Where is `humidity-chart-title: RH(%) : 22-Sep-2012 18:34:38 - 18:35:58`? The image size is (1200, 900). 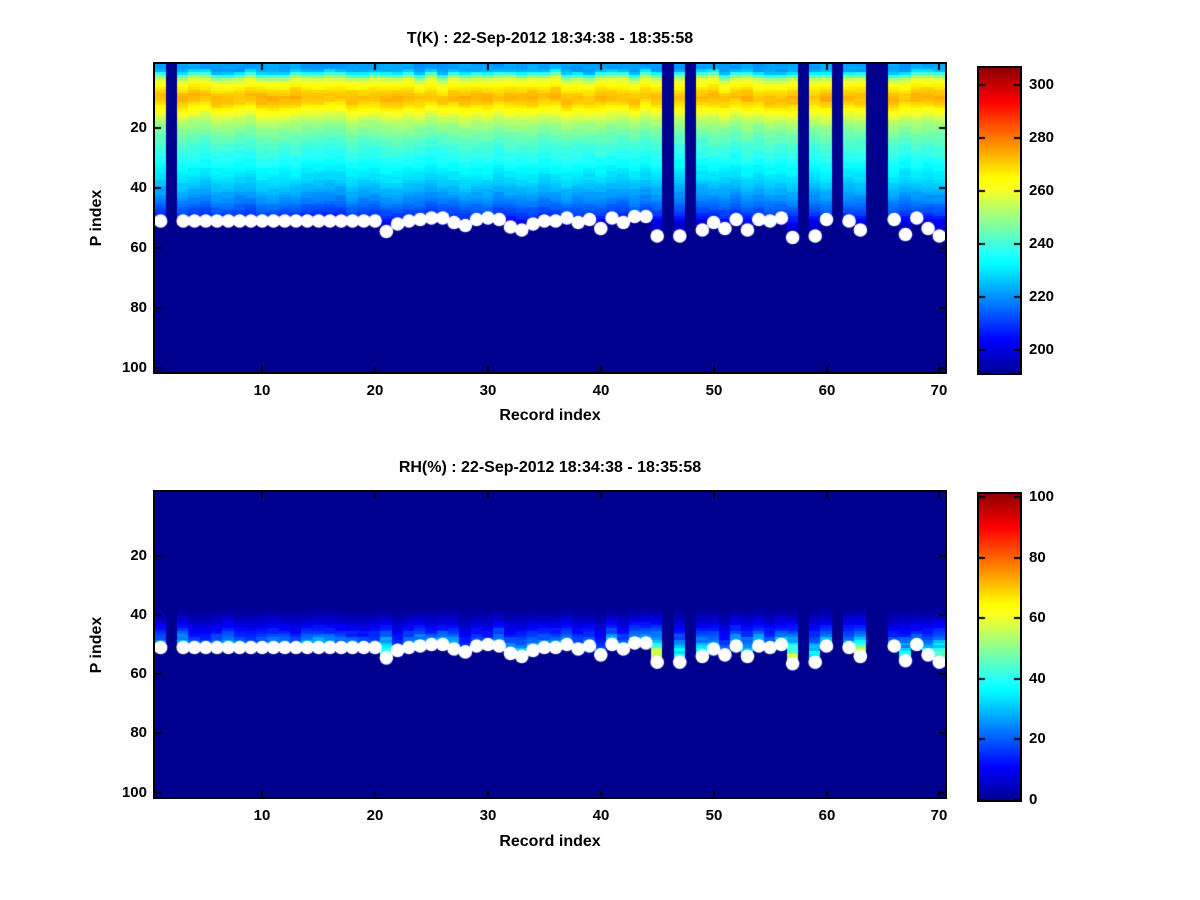 humidity-chart-title: RH(%) : 22-Sep-2012 18:34:38 - 18:35:58 is located at coordinates (550, 467).